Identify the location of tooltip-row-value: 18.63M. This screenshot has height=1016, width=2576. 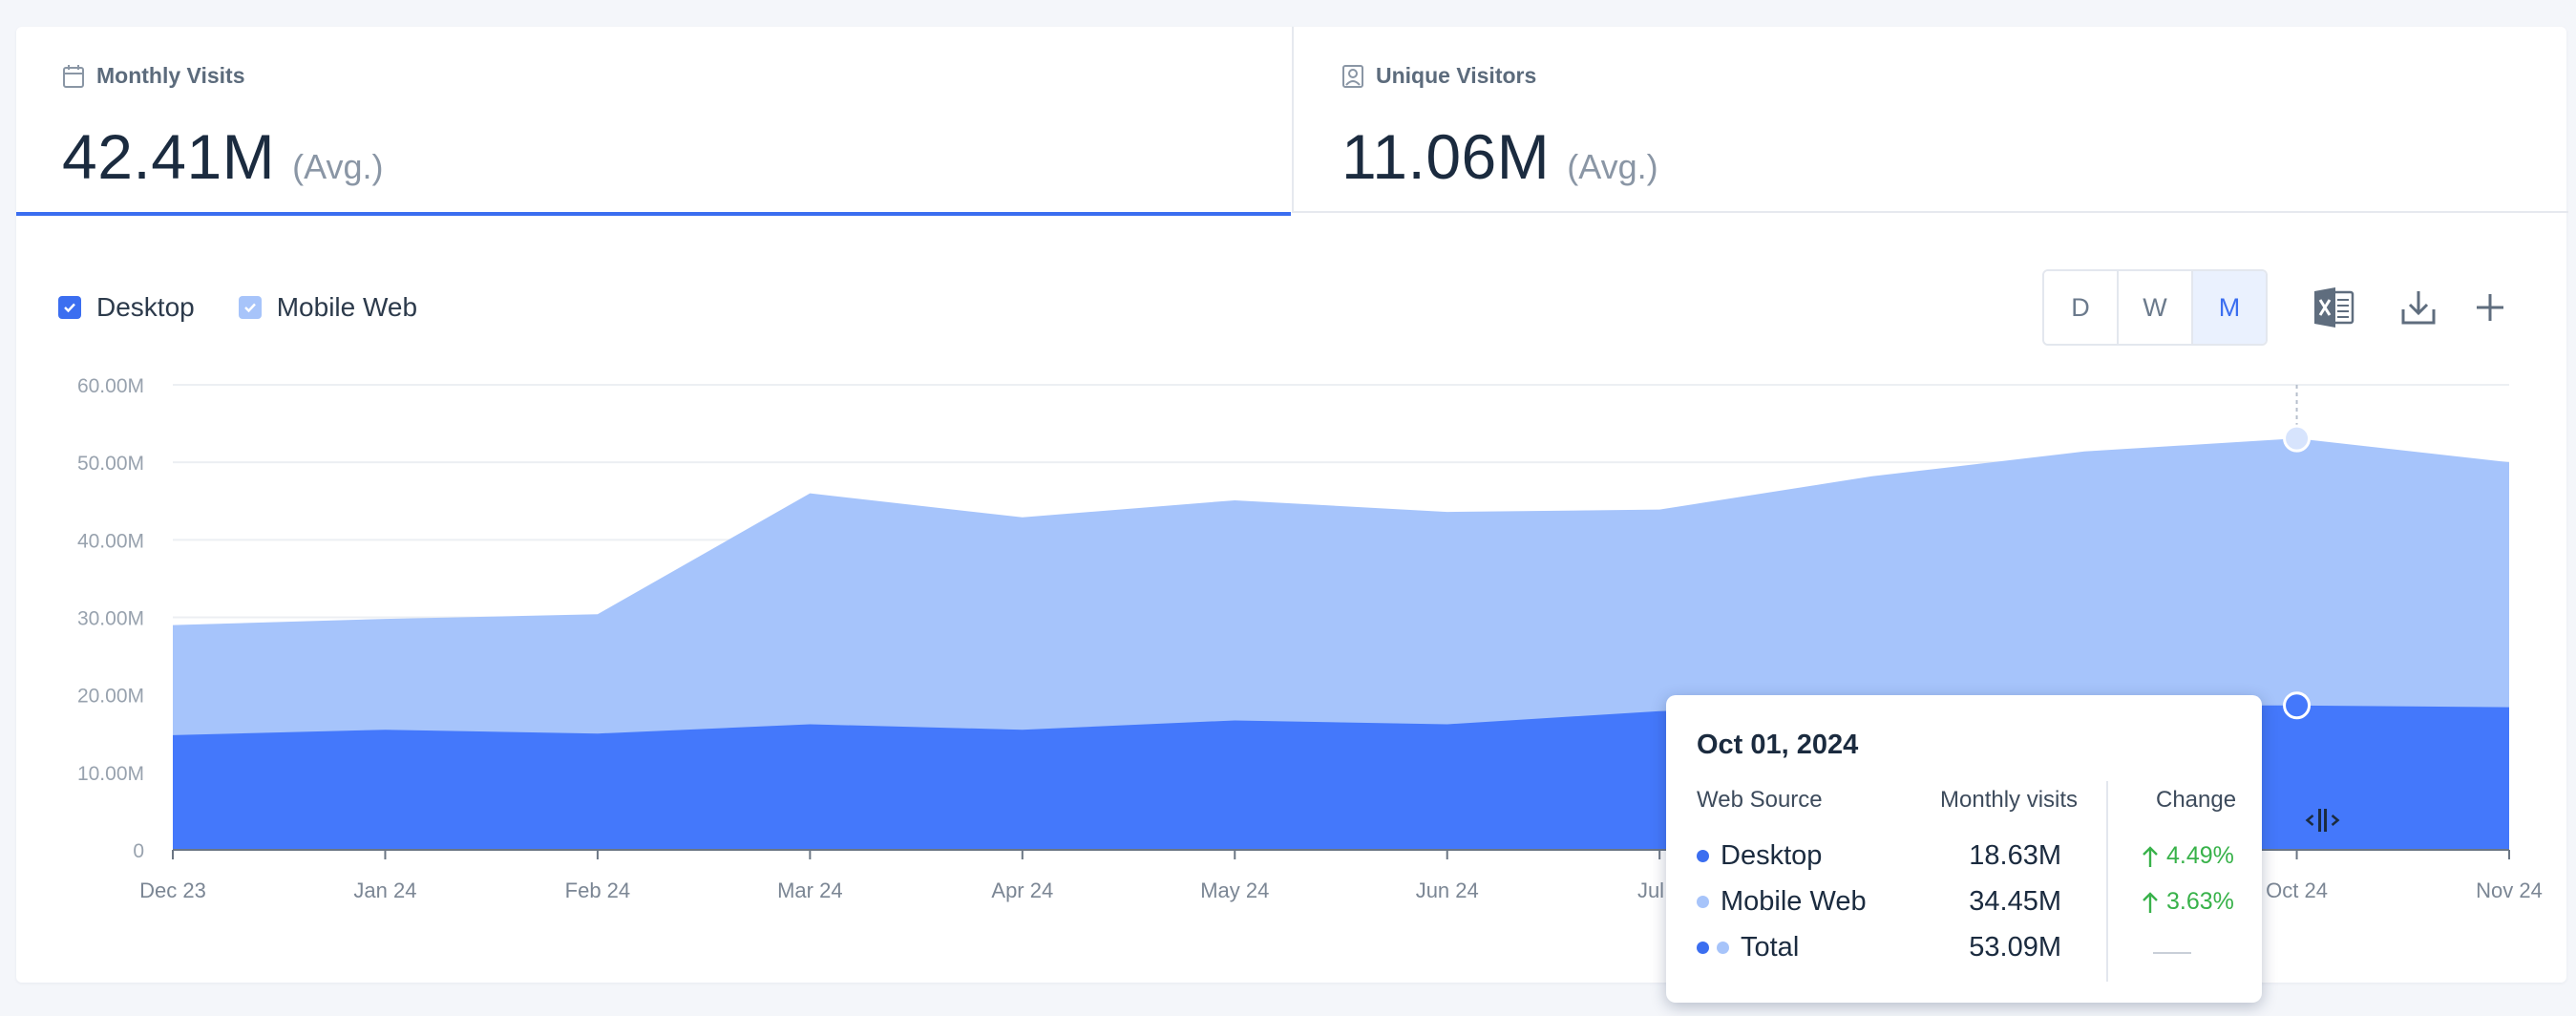
(2015, 855).